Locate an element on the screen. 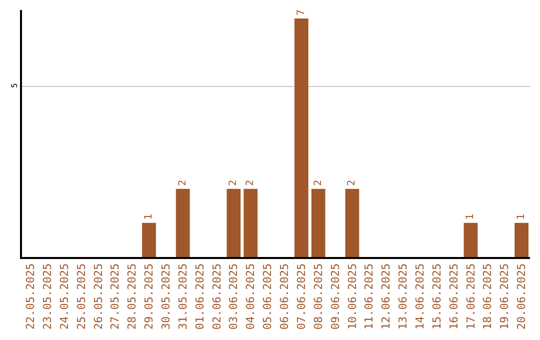 The width and height of the screenshot is (540, 340). x-tick-label: 05.06.2025 is located at coordinates (267, 296).